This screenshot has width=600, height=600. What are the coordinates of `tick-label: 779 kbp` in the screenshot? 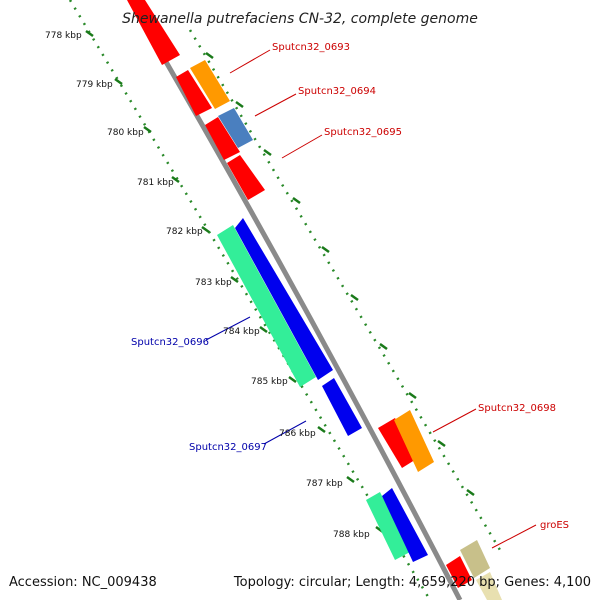 It's located at (94, 85).